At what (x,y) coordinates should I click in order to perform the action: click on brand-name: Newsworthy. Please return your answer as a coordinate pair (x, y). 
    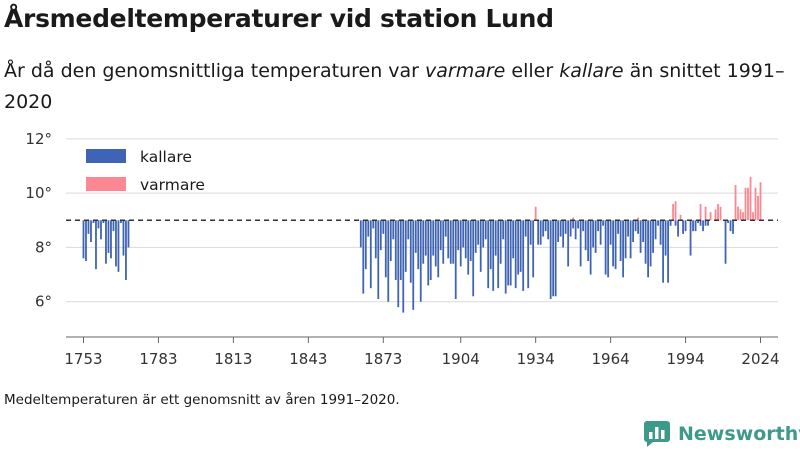
    Looking at the image, I should click on (739, 434).